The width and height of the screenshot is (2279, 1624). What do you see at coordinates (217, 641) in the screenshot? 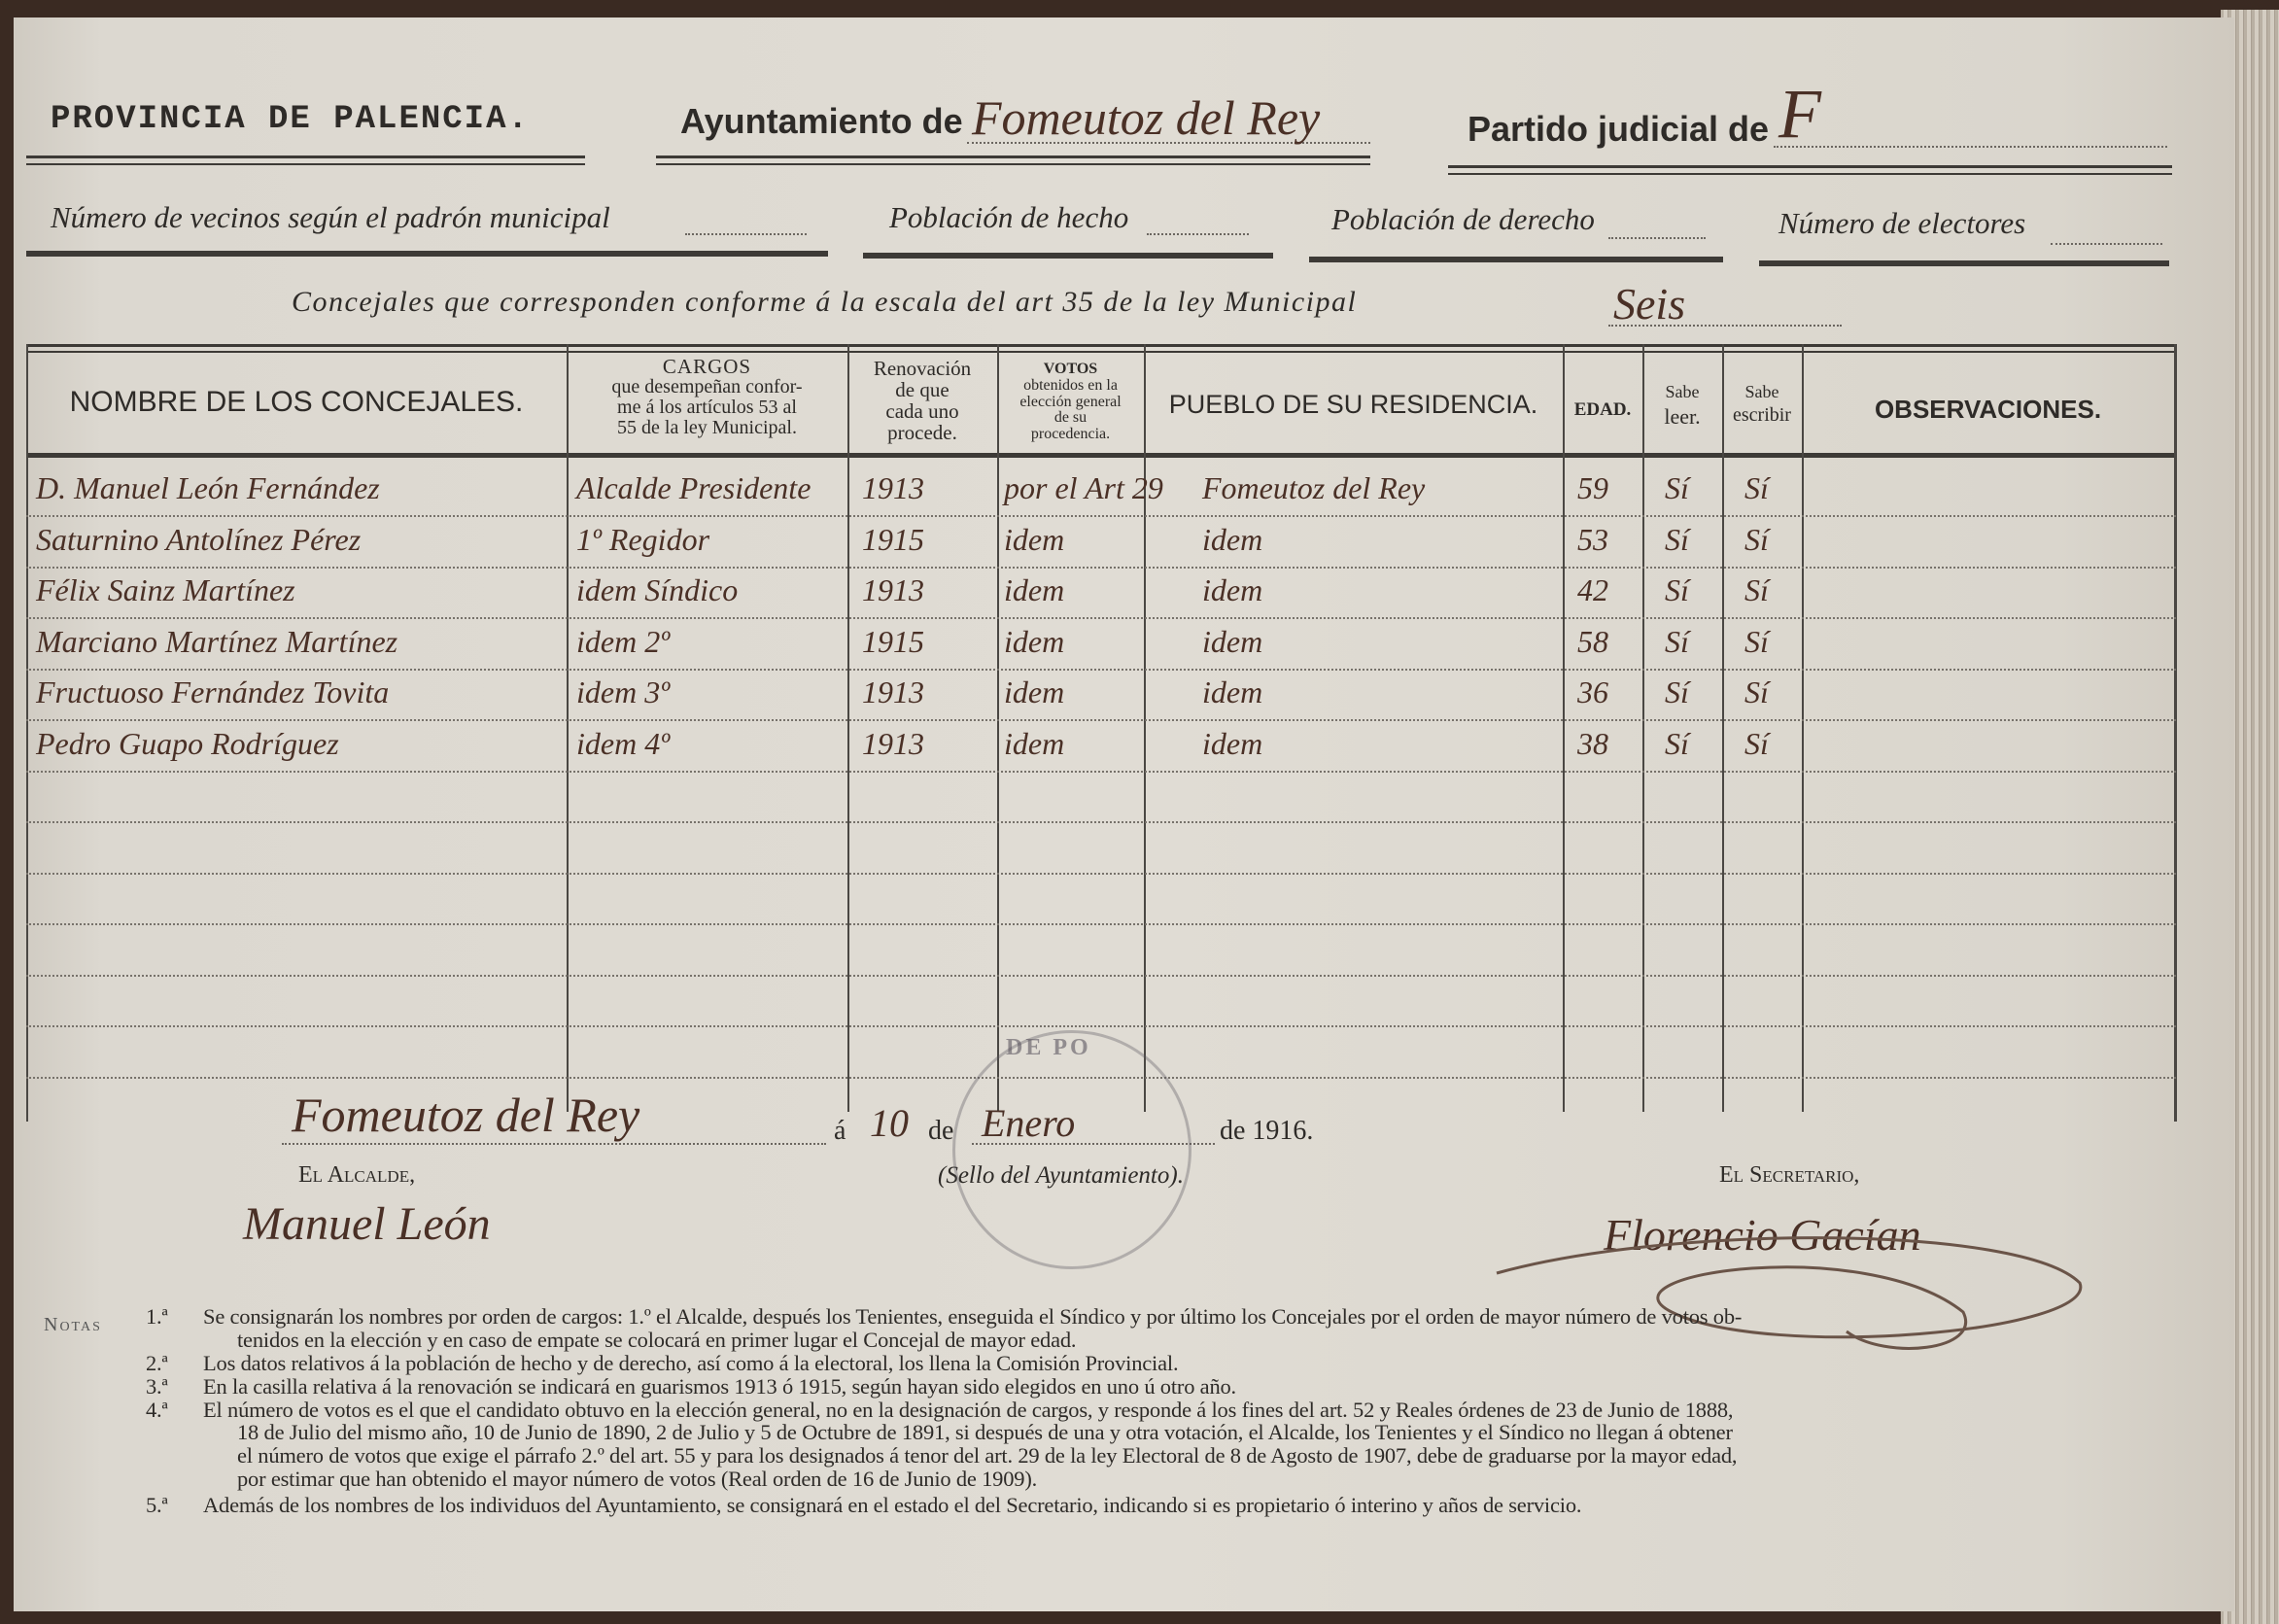
I see `cell-nombre: Marciano Martínez Martínez` at bounding box center [217, 641].